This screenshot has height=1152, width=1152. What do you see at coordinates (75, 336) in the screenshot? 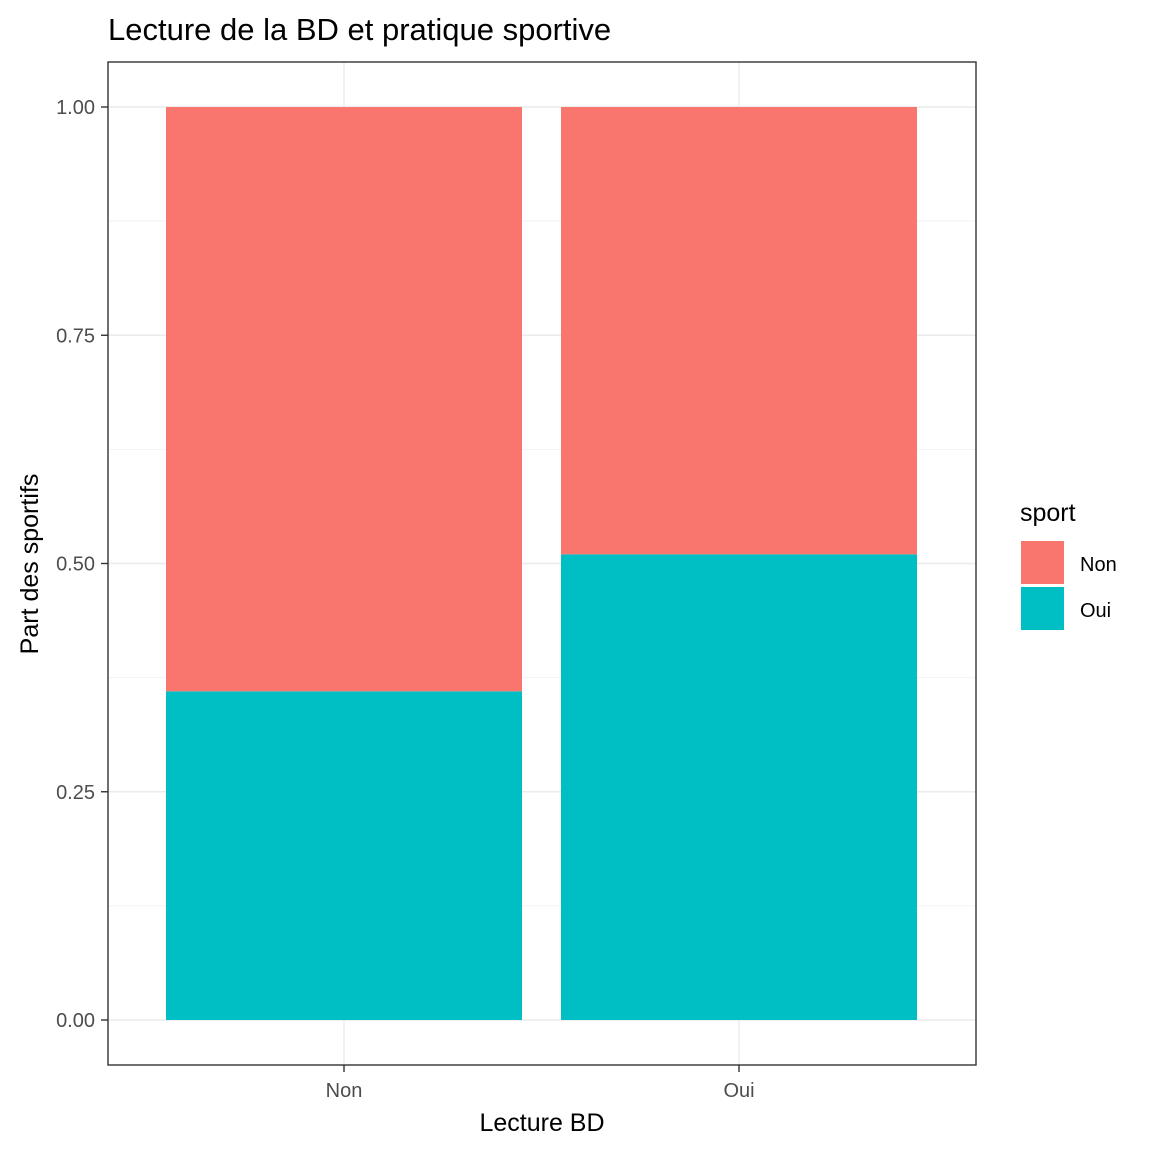
I see `y-tick-label: 0.75` at bounding box center [75, 336].